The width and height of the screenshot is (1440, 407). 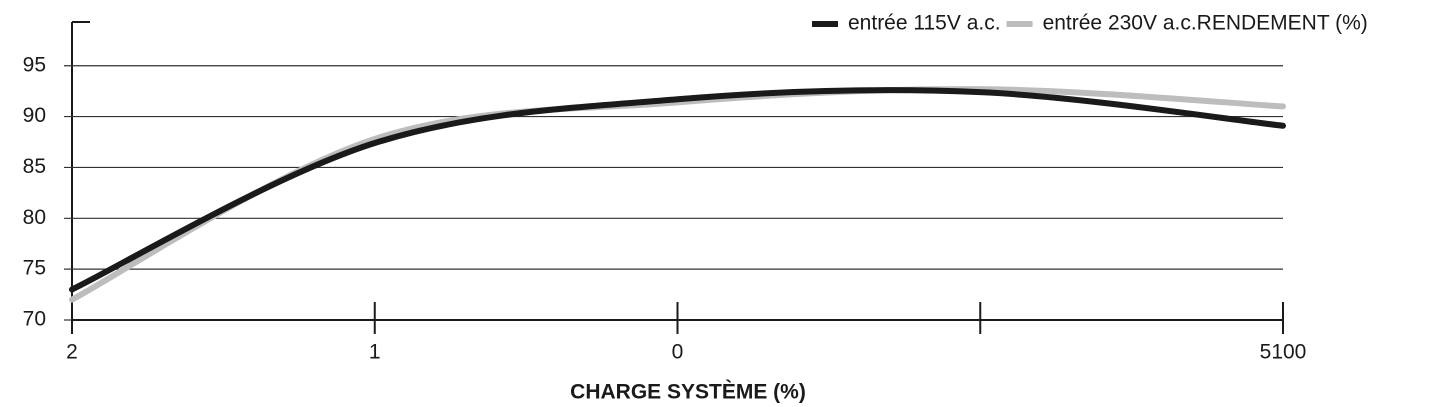 I want to click on legend-label: entrée 115V a.c., so click(x=924, y=23).